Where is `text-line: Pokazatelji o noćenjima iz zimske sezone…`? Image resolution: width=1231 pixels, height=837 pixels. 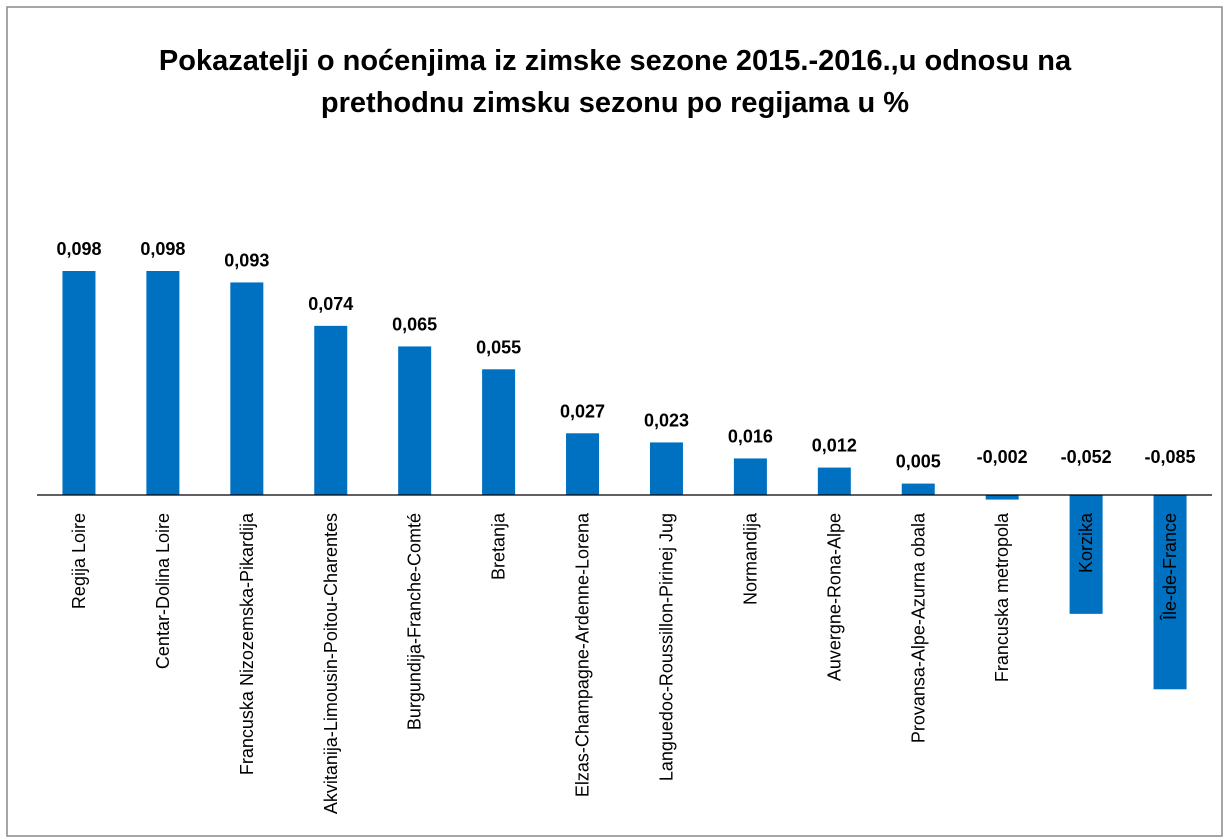 text-line: Pokazatelji o noćenjima iz zimske sezone… is located at coordinates (615, 61).